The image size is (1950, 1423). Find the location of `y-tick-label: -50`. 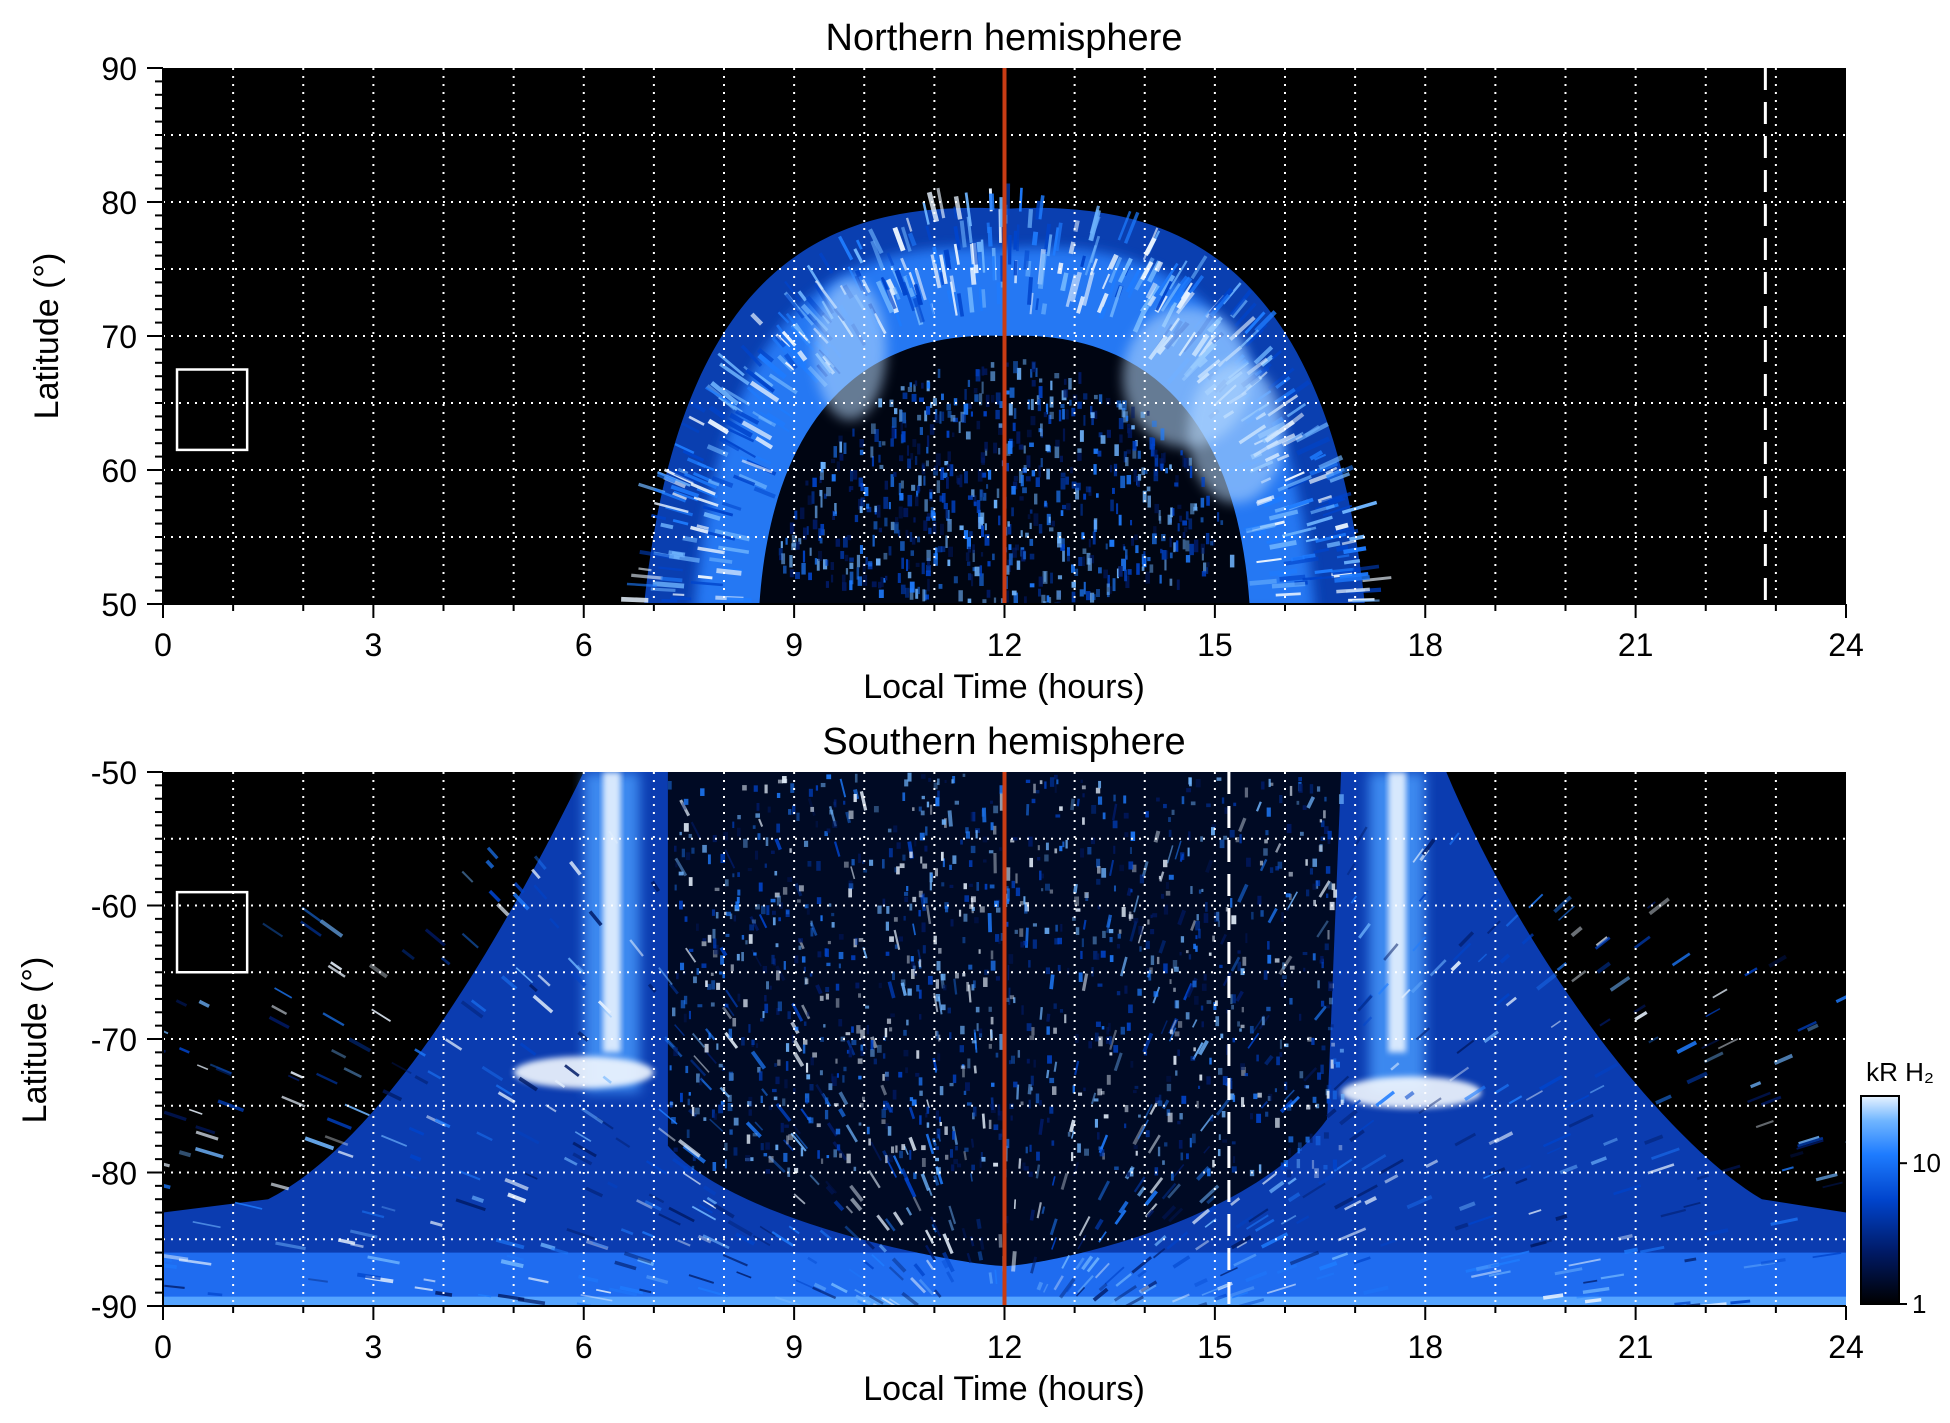

y-tick-label: -50 is located at coordinates (114, 773).